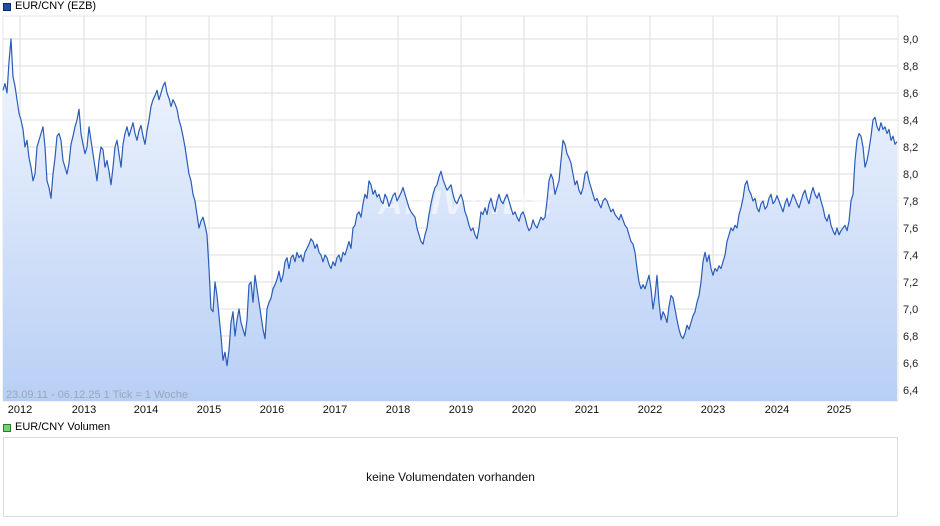 The width and height of the screenshot is (940, 526). Describe the element at coordinates (146, 410) in the screenshot. I see `x-tick-label: 2014` at that location.